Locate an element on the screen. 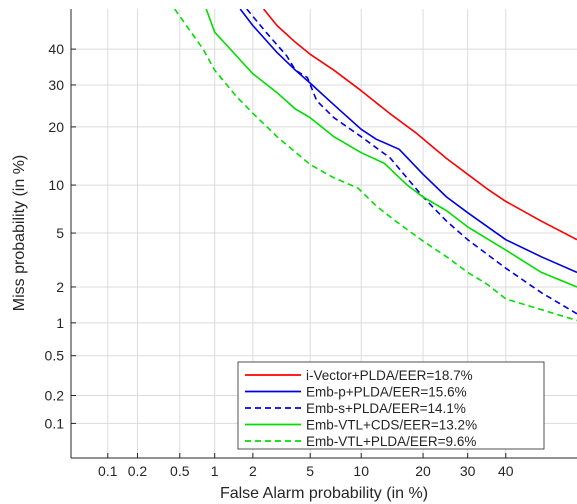 Image resolution: width=577 pixels, height=504 pixels. legend-entry-5: Emb-VTL+PLDA/EER=9.6% is located at coordinates (391, 441).